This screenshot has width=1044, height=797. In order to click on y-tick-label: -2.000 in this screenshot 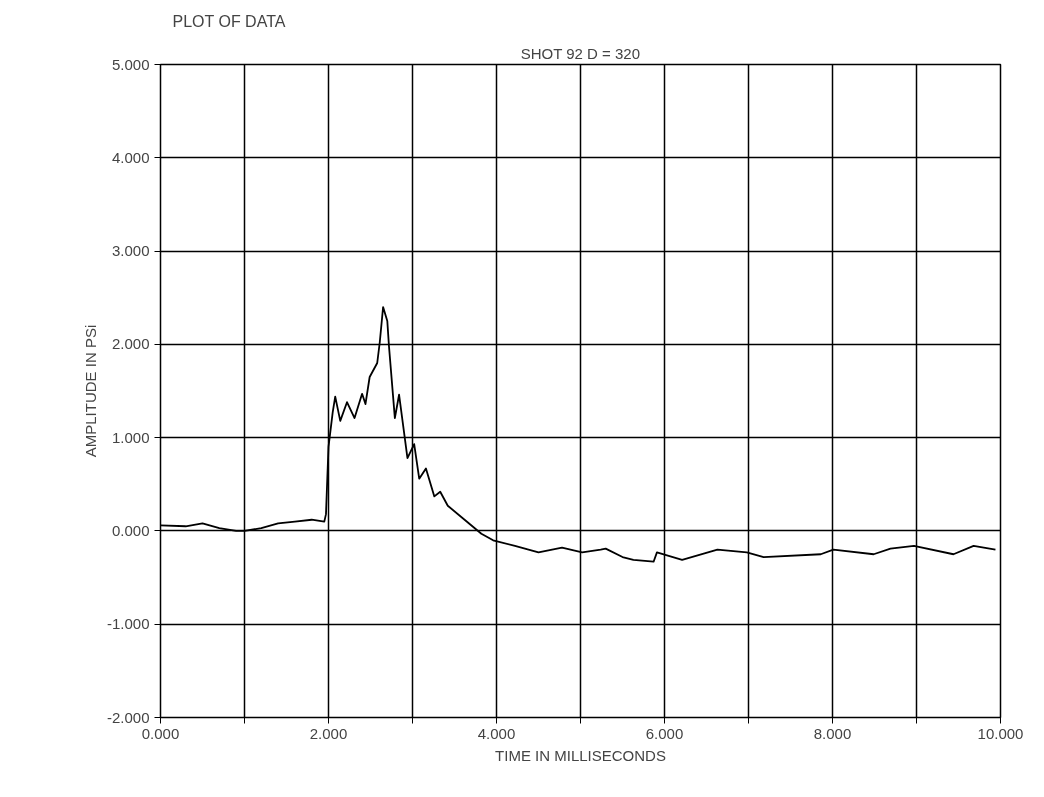, I will do `click(128, 717)`.